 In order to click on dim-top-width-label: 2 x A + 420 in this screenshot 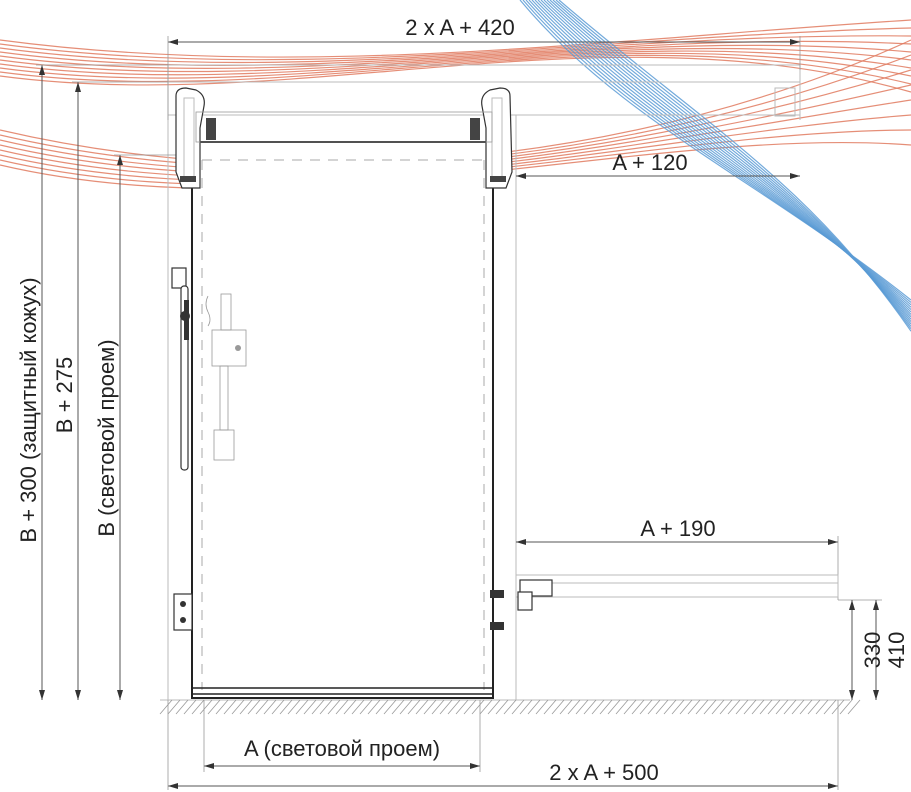, I will do `click(459, 27)`.